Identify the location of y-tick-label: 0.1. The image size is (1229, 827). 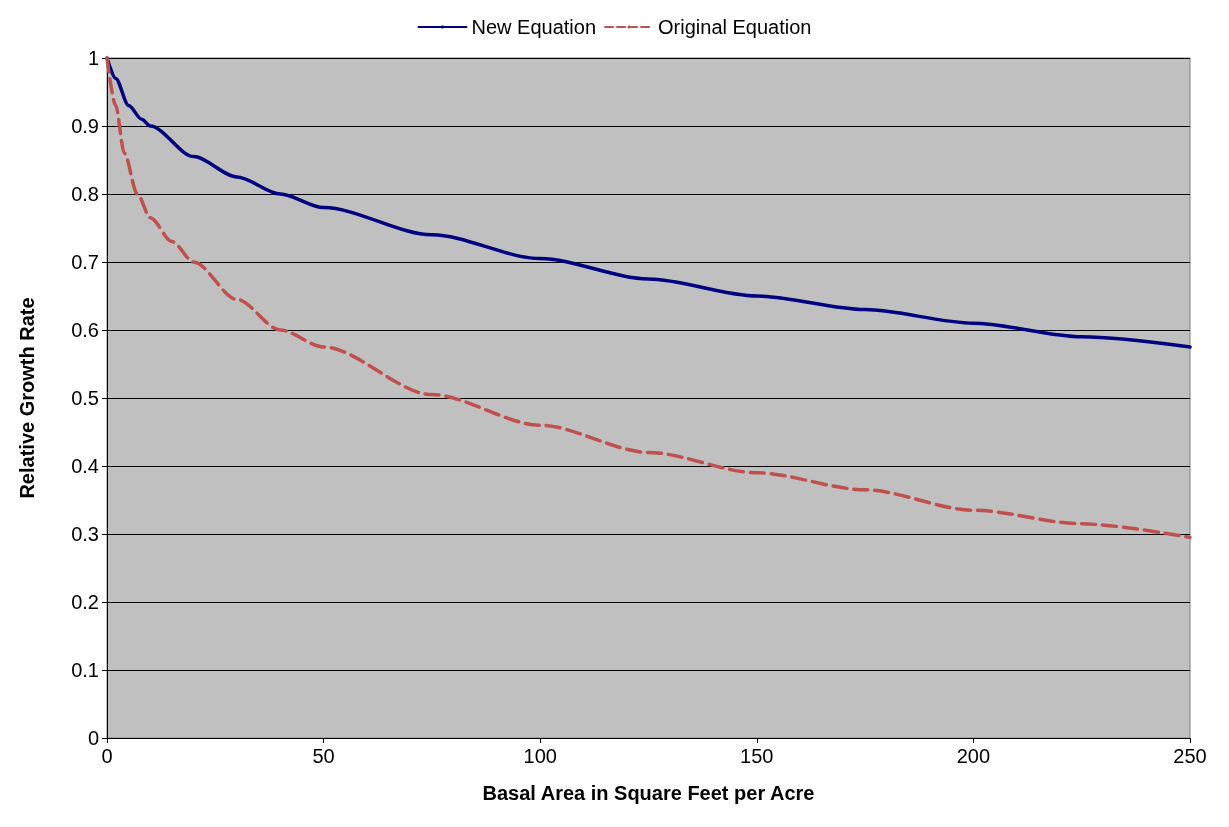
(85, 670).